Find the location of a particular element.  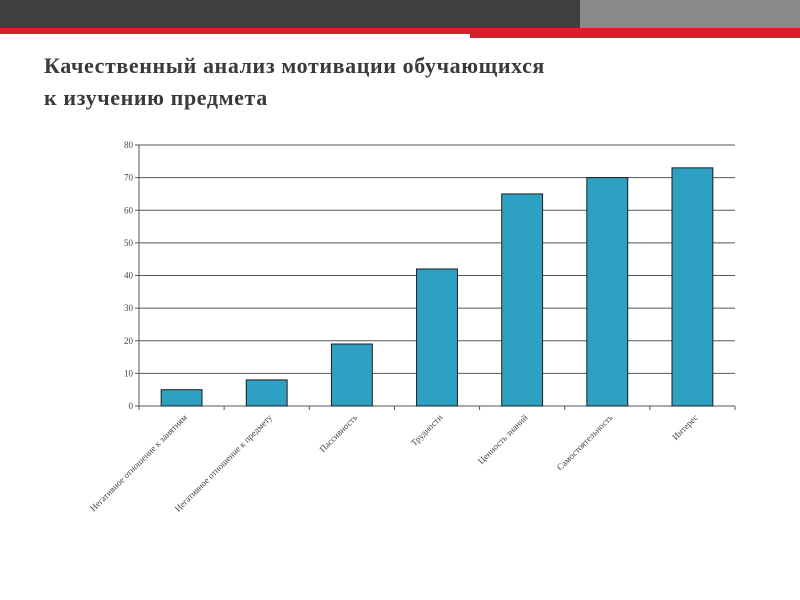

y-tick-label: 30 is located at coordinates (129, 308).